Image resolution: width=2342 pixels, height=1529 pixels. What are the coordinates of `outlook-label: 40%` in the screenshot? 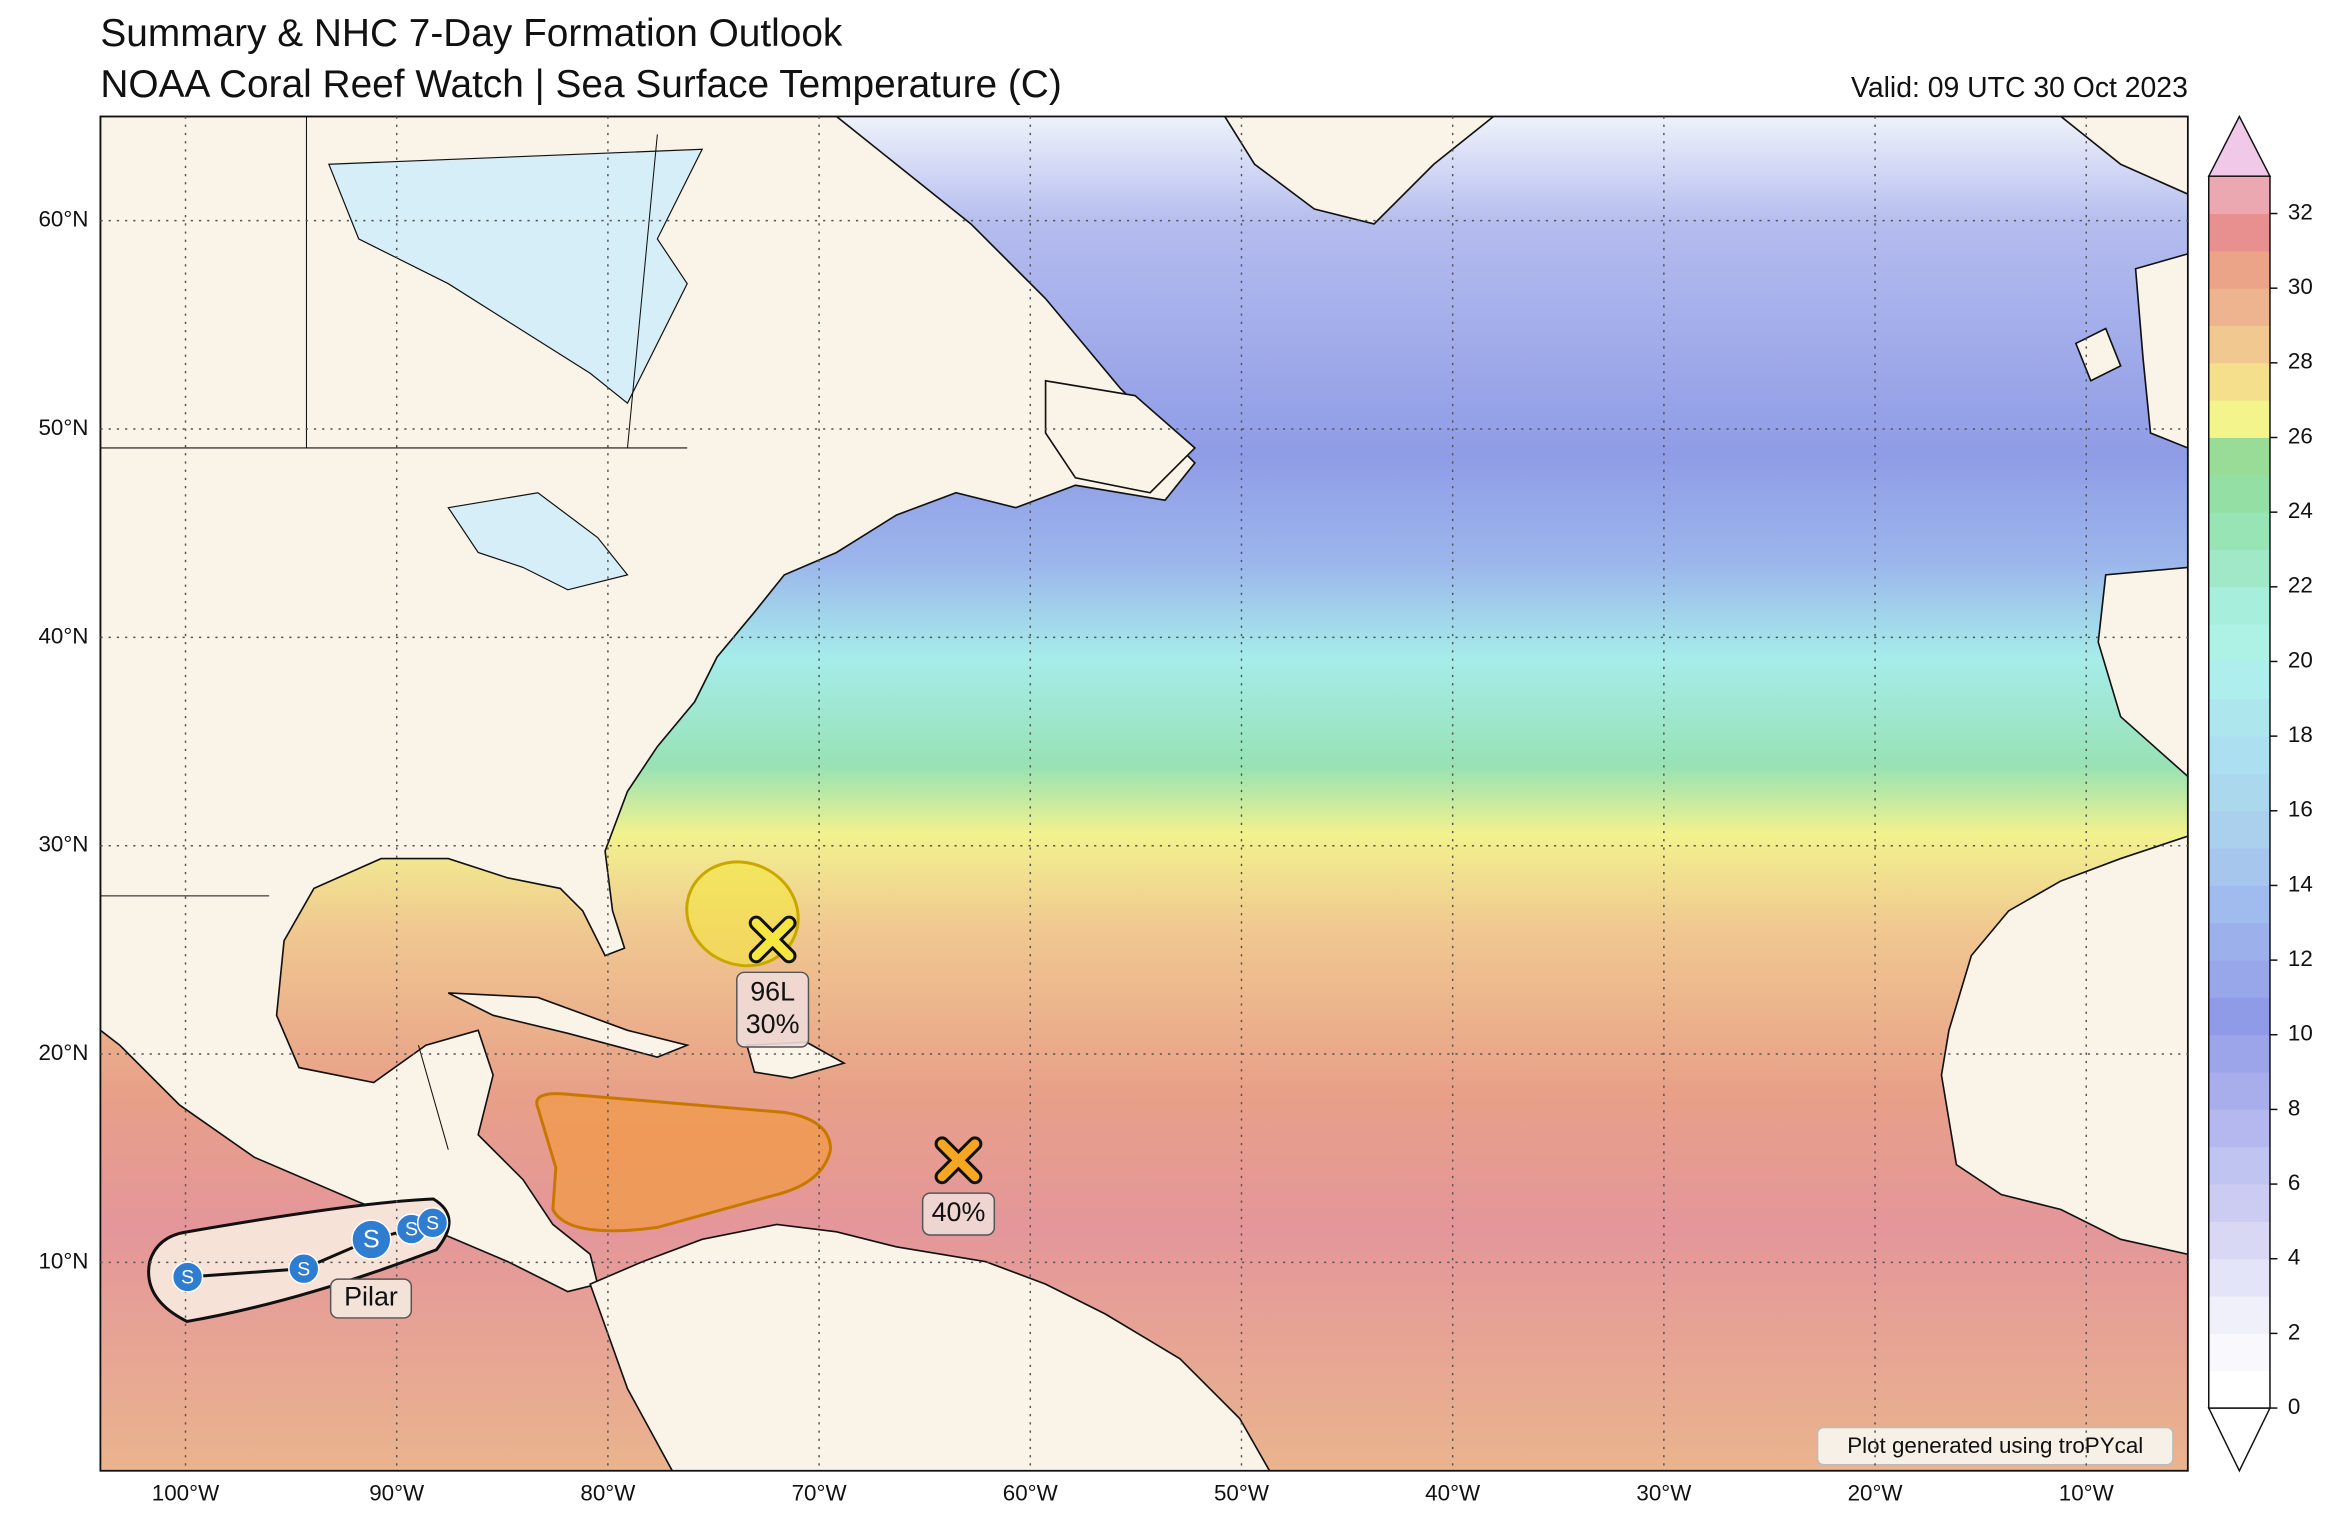 It's located at (959, 1212).